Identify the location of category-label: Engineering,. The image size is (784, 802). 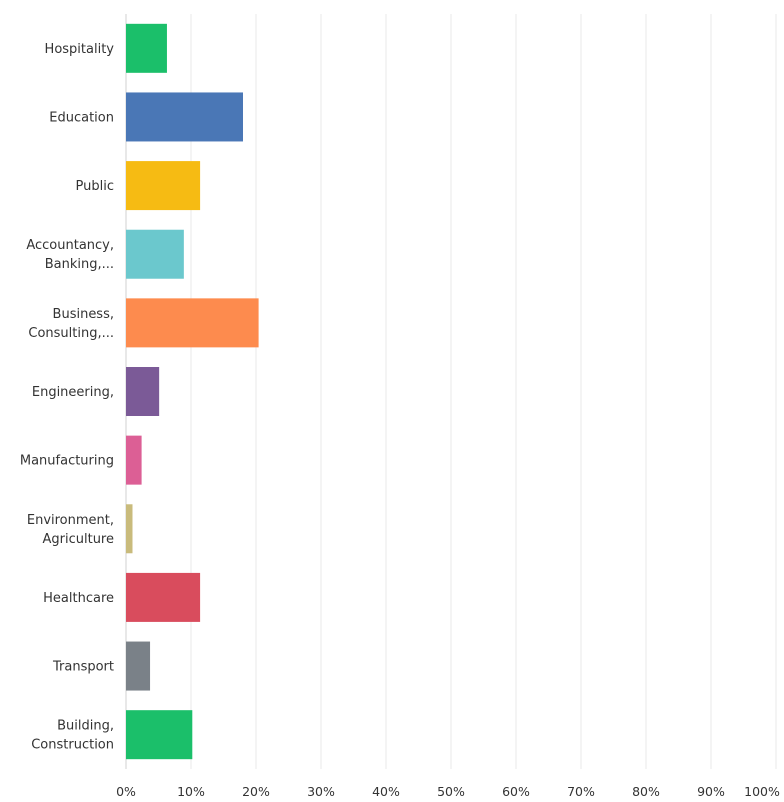
(73, 392).